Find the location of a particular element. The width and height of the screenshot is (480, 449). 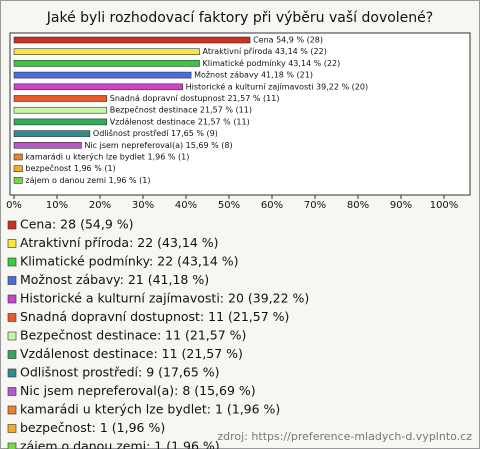

x-tick-label: 40% is located at coordinates (186, 205).